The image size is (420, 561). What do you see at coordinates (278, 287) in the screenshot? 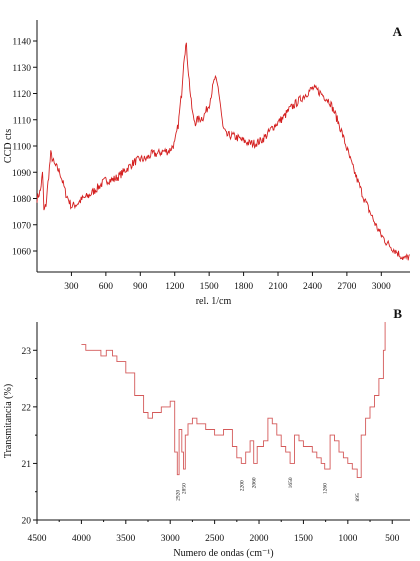
I see `x-tick-label: 2100` at bounding box center [278, 287].